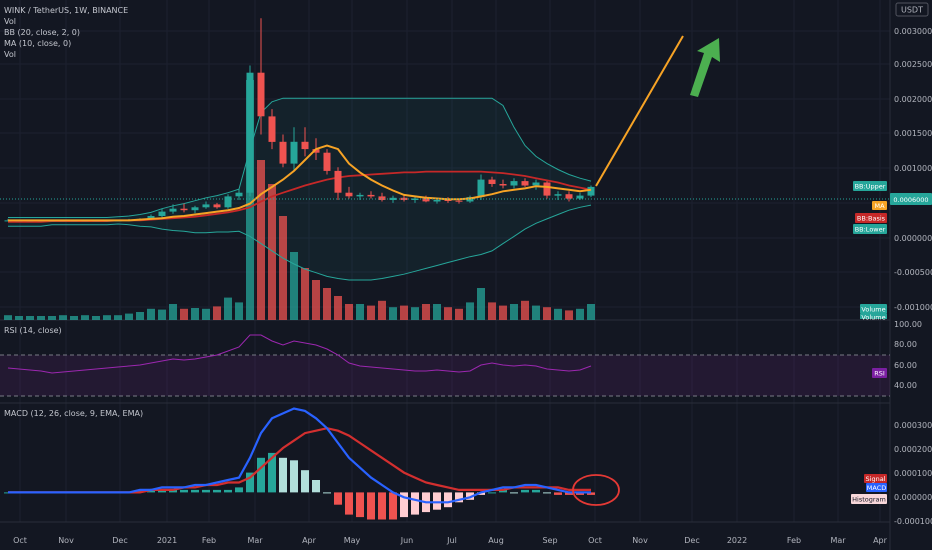 The width and height of the screenshot is (932, 550). Describe the element at coordinates (875, 478) in the screenshot. I see `tag-signal: Signal` at that location.